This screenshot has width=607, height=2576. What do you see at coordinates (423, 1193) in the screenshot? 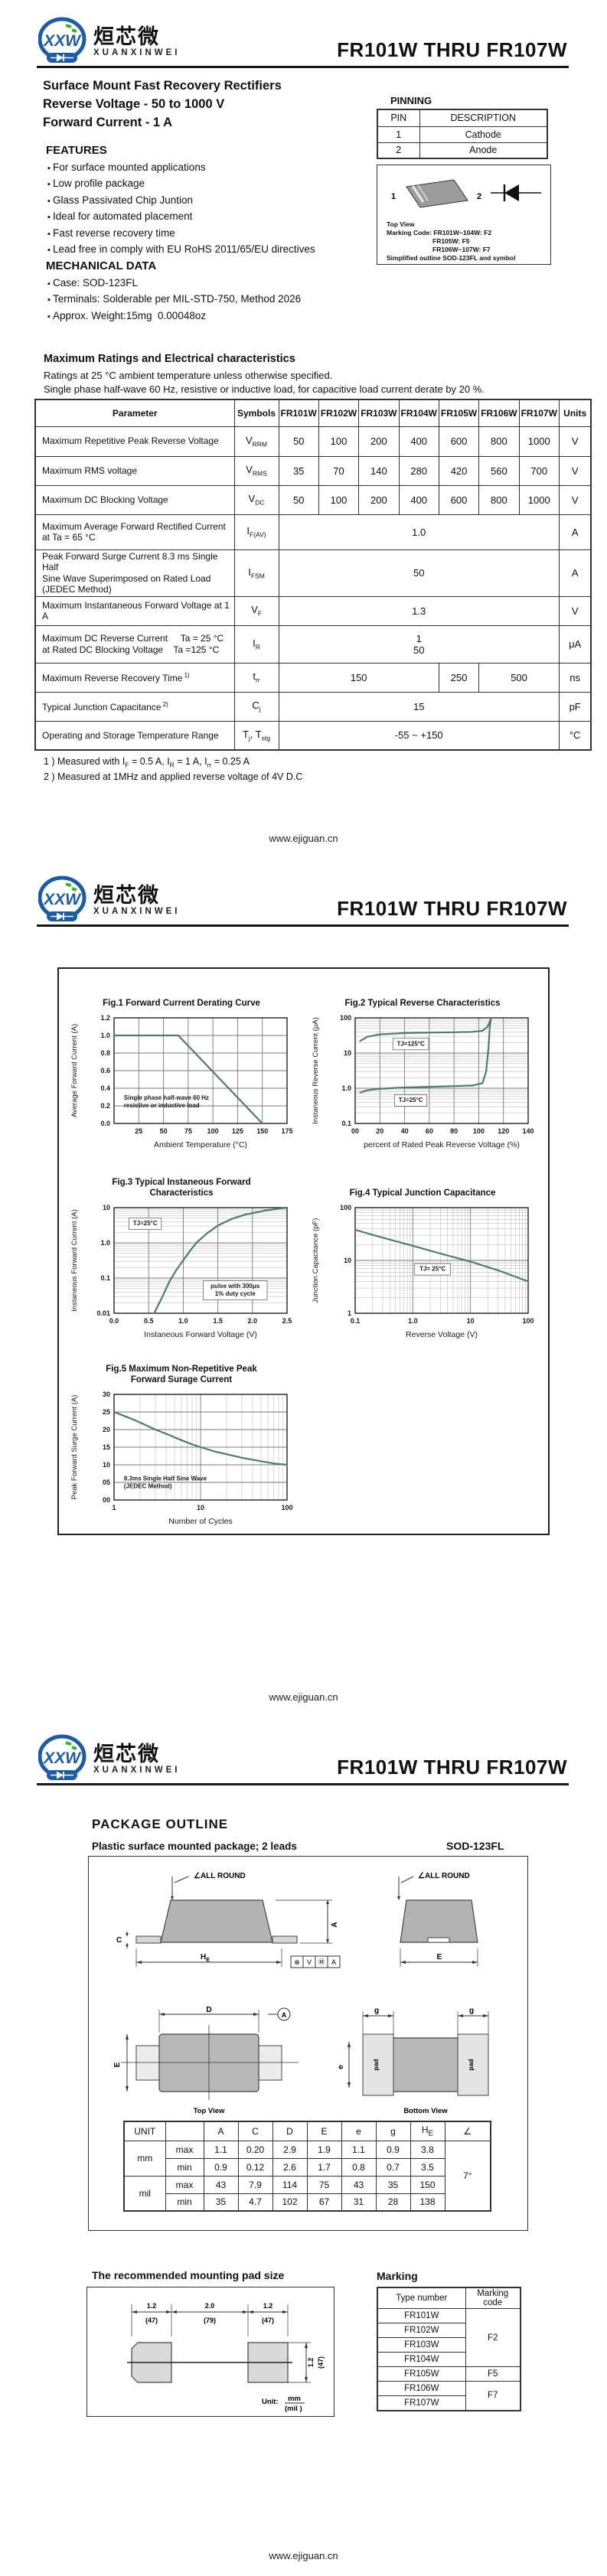
I see `figure-4-title: Fig.4 Typical Junction Capacitance` at bounding box center [423, 1193].